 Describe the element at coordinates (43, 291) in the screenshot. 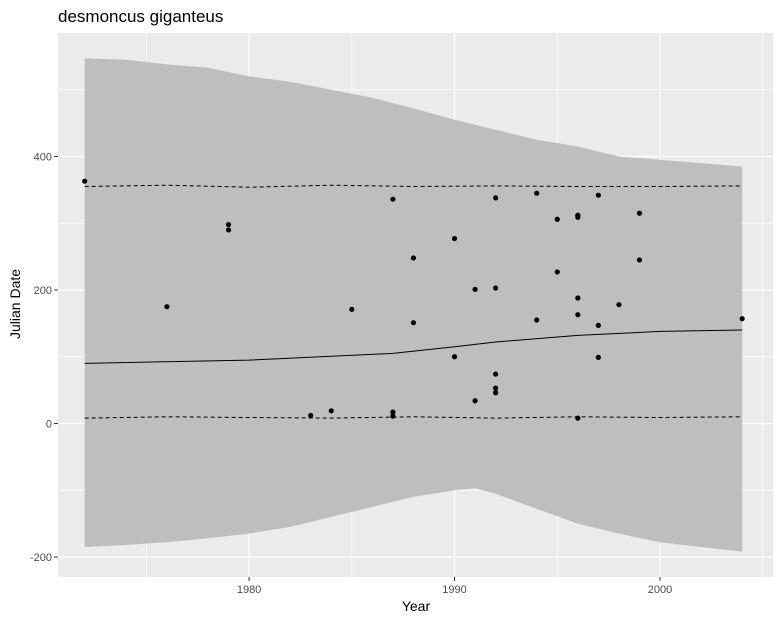

I see `y-tick-label: 200` at that location.